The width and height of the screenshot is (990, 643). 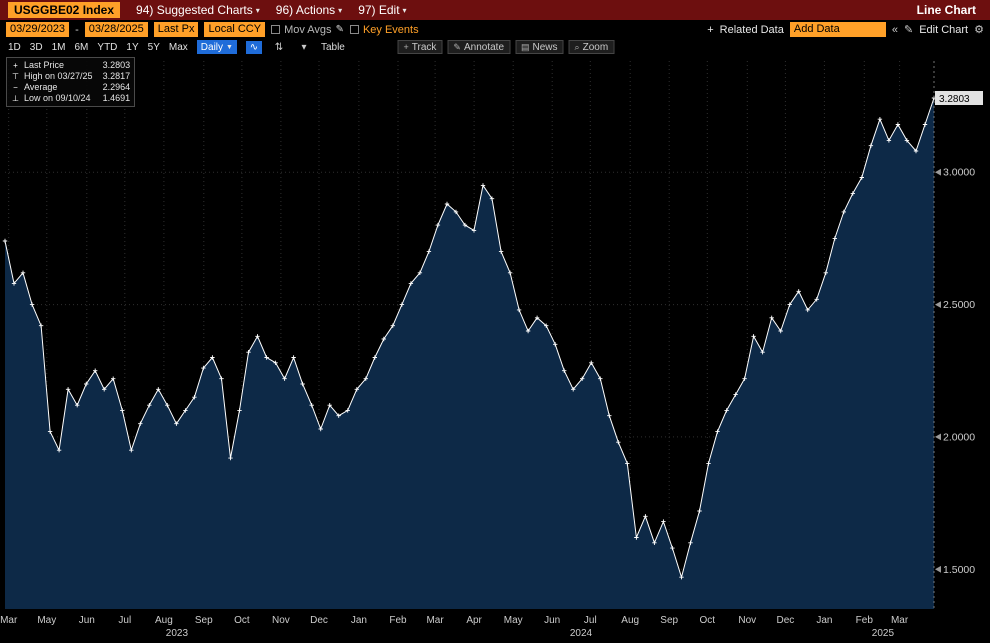 I want to click on chart-type-dropdown-arrow-icon: ▾, so click(x=304, y=47).